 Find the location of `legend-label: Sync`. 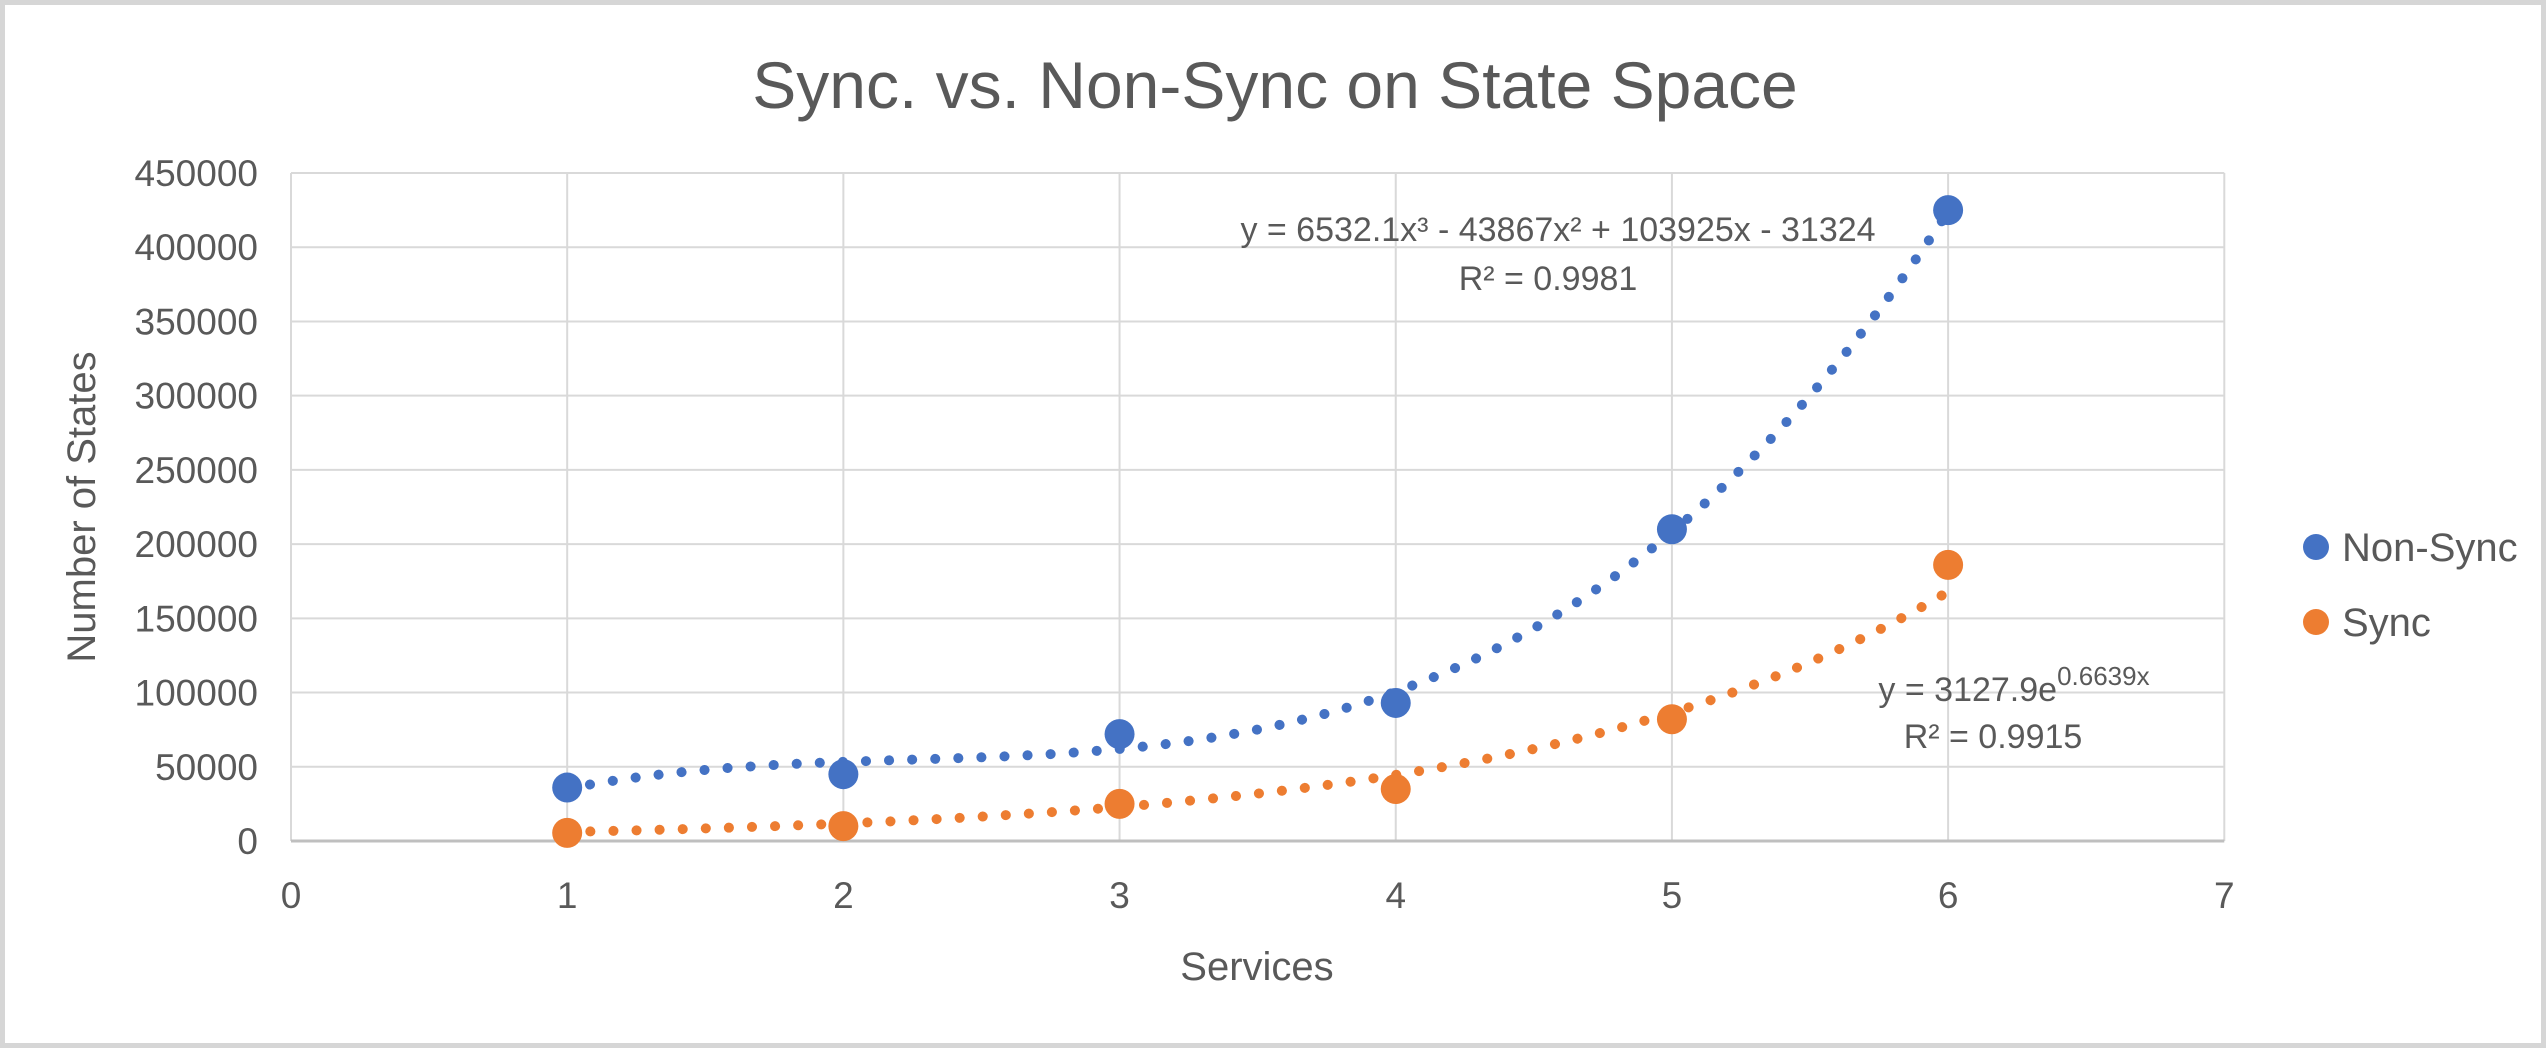

legend-label: Sync is located at coordinates (2386, 623).